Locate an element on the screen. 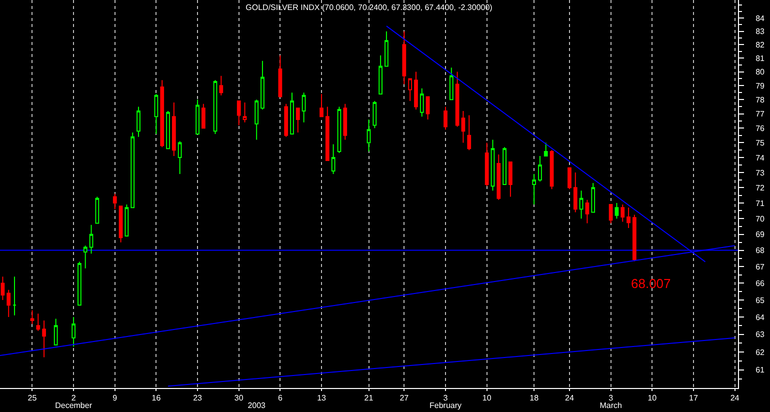  x2-tick-label: March is located at coordinates (611, 405).